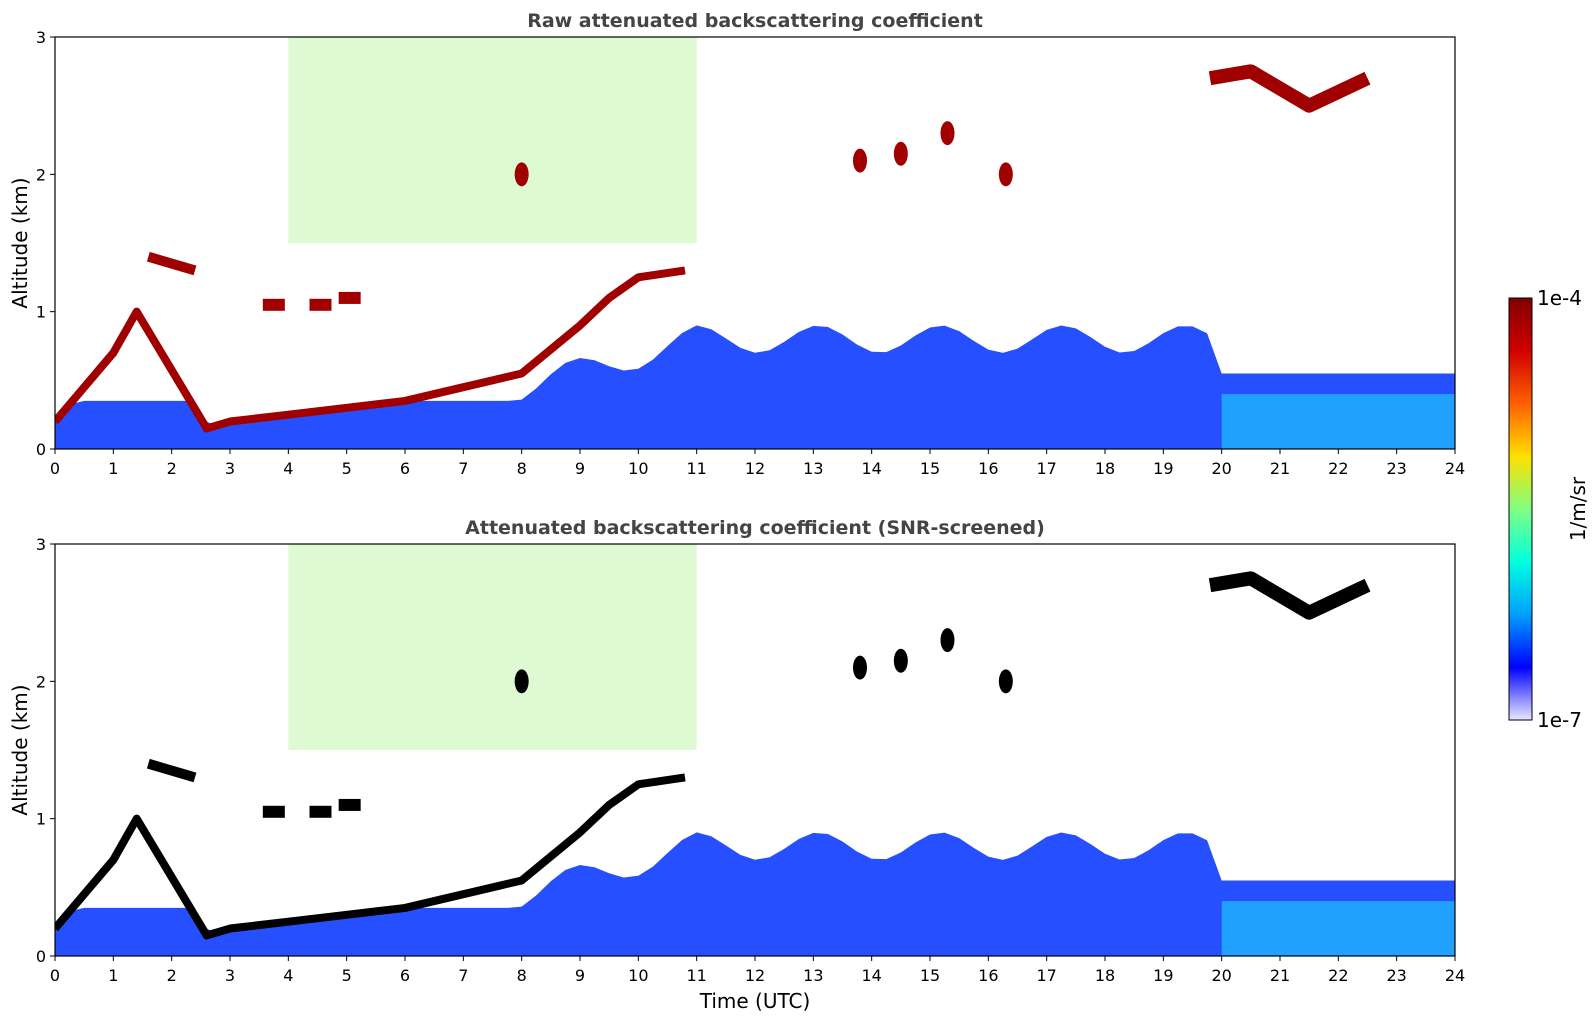 The width and height of the screenshot is (1595, 1020). I want to click on colorbar: 1e-4 1e-7 1/m/sr, so click(1549, 509).